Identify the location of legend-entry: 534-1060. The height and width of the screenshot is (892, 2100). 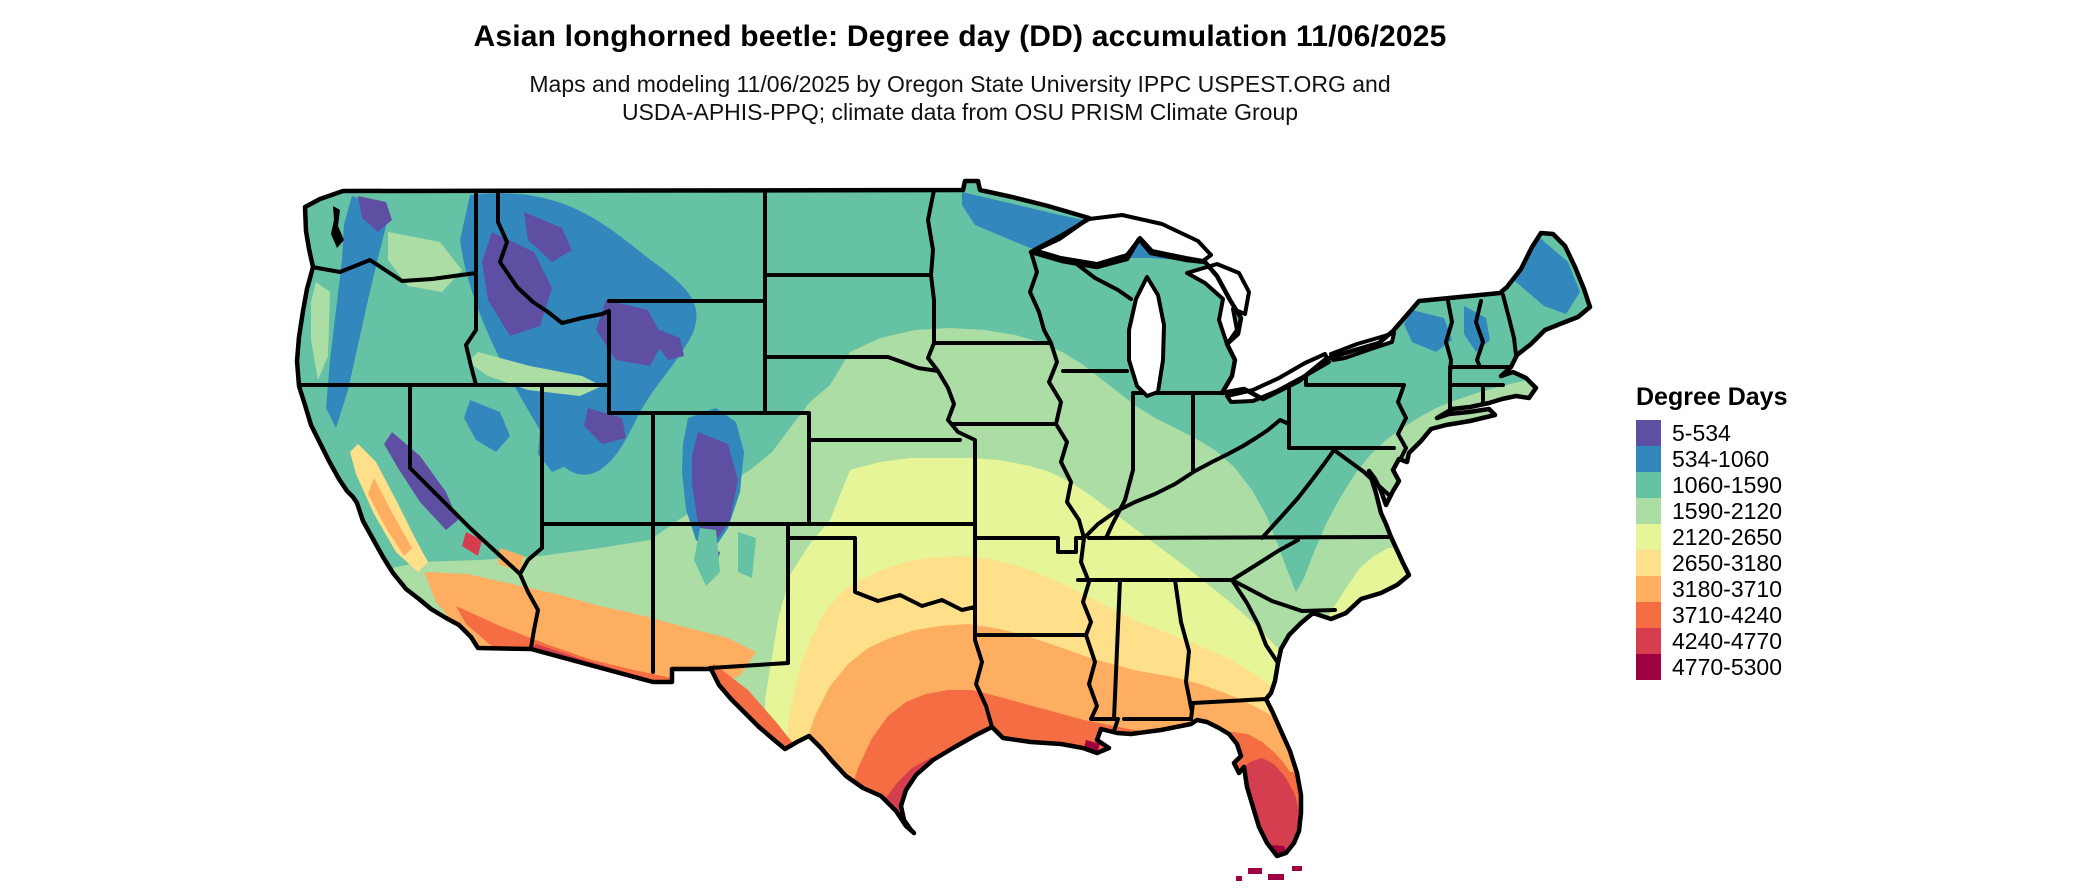
(1766, 459).